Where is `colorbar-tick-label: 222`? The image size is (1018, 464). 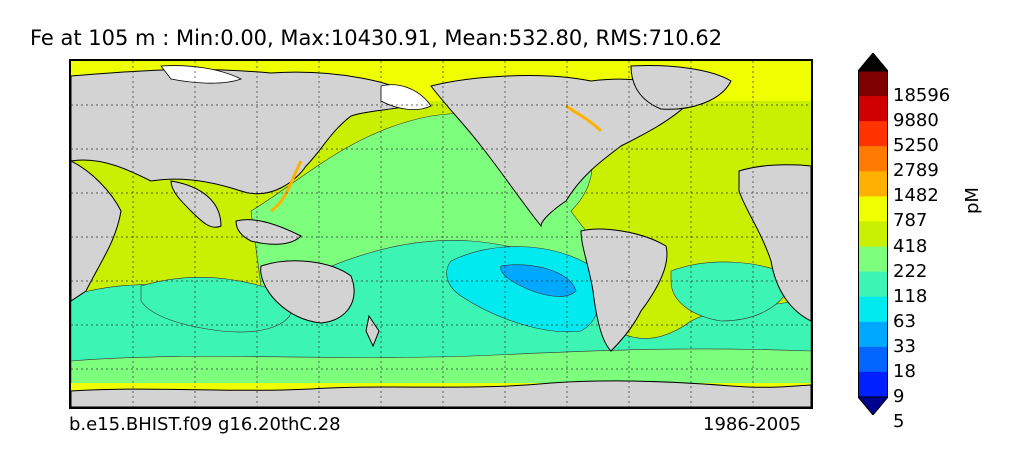
colorbar-tick-label: 222 is located at coordinates (910, 271).